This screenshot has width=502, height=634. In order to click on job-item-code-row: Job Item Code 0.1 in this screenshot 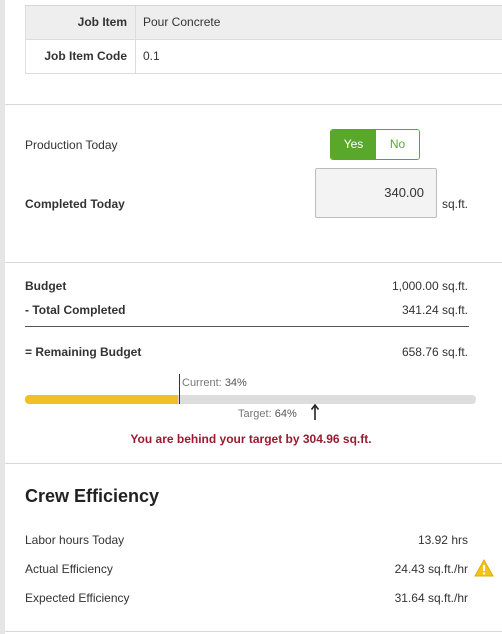, I will do `click(263, 57)`.